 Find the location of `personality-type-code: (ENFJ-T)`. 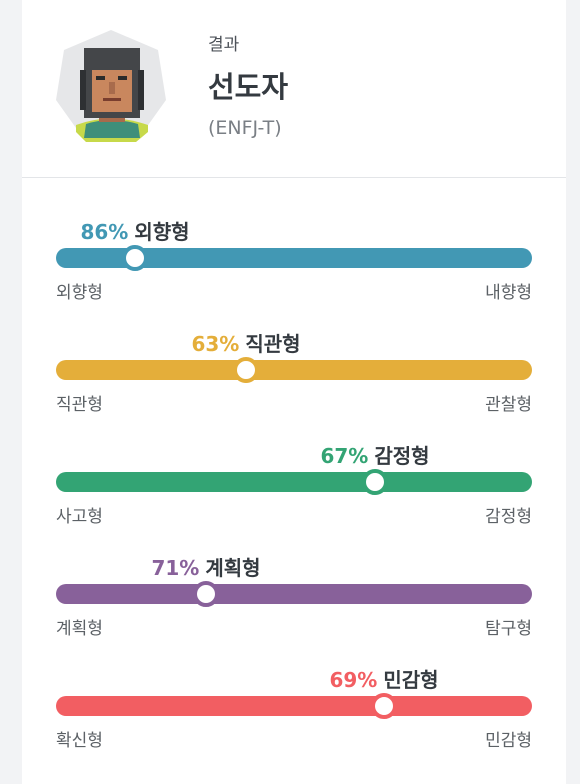

personality-type-code: (ENFJ-T) is located at coordinates (245, 128).